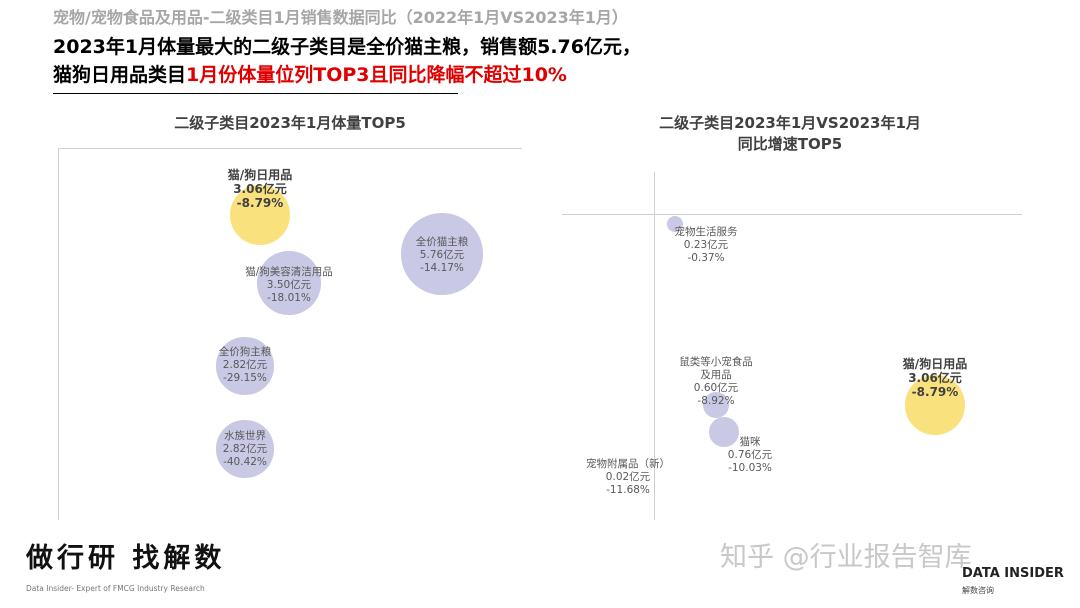  What do you see at coordinates (442, 268) in the screenshot?
I see `bubble-label-growth: -14.17%` at bounding box center [442, 268].